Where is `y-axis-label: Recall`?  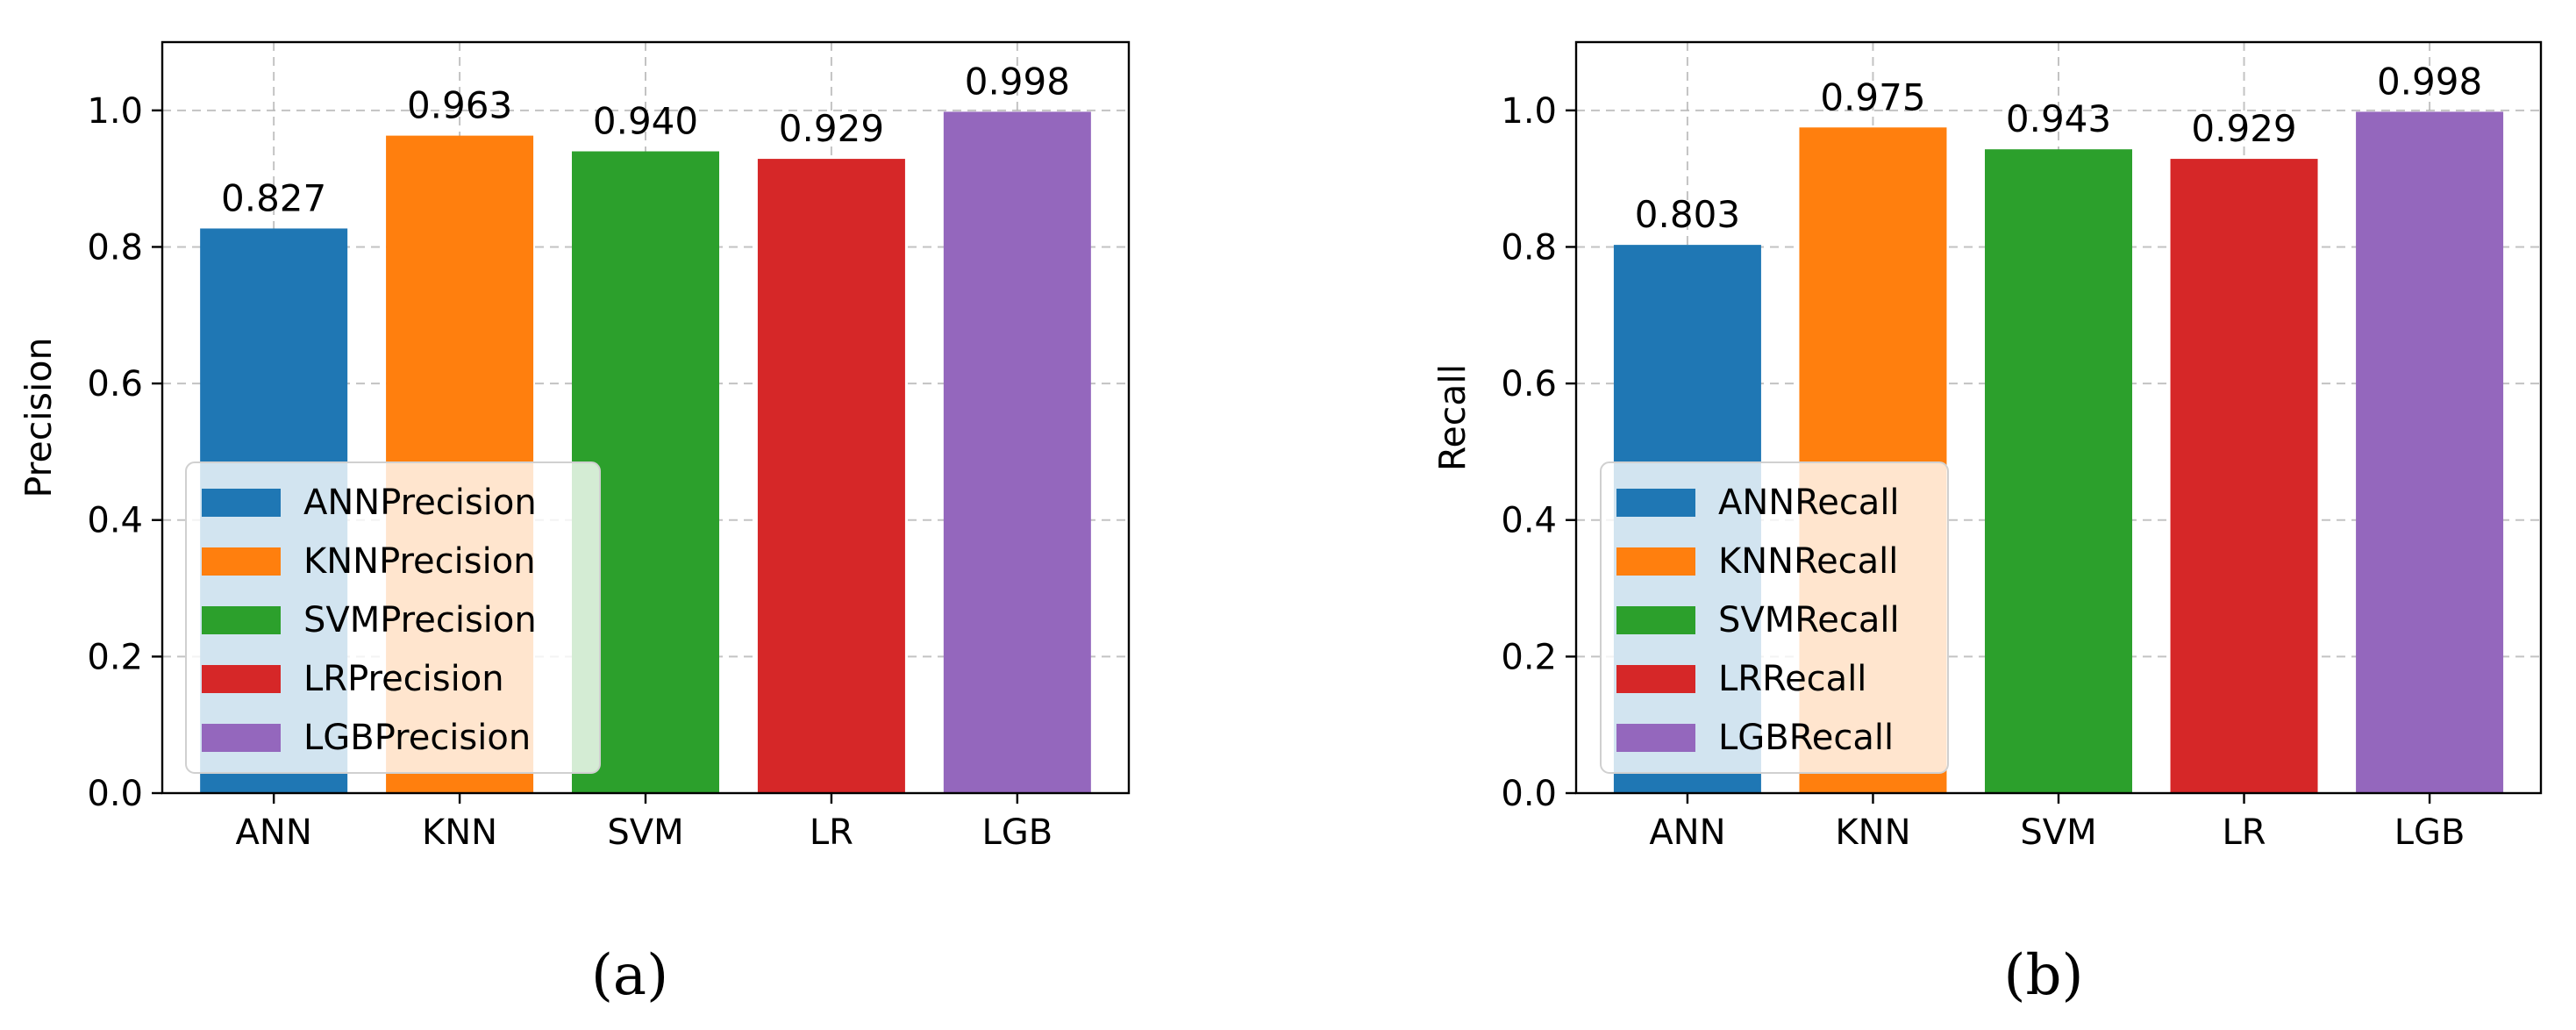
y-axis-label: Recall is located at coordinates (1453, 417).